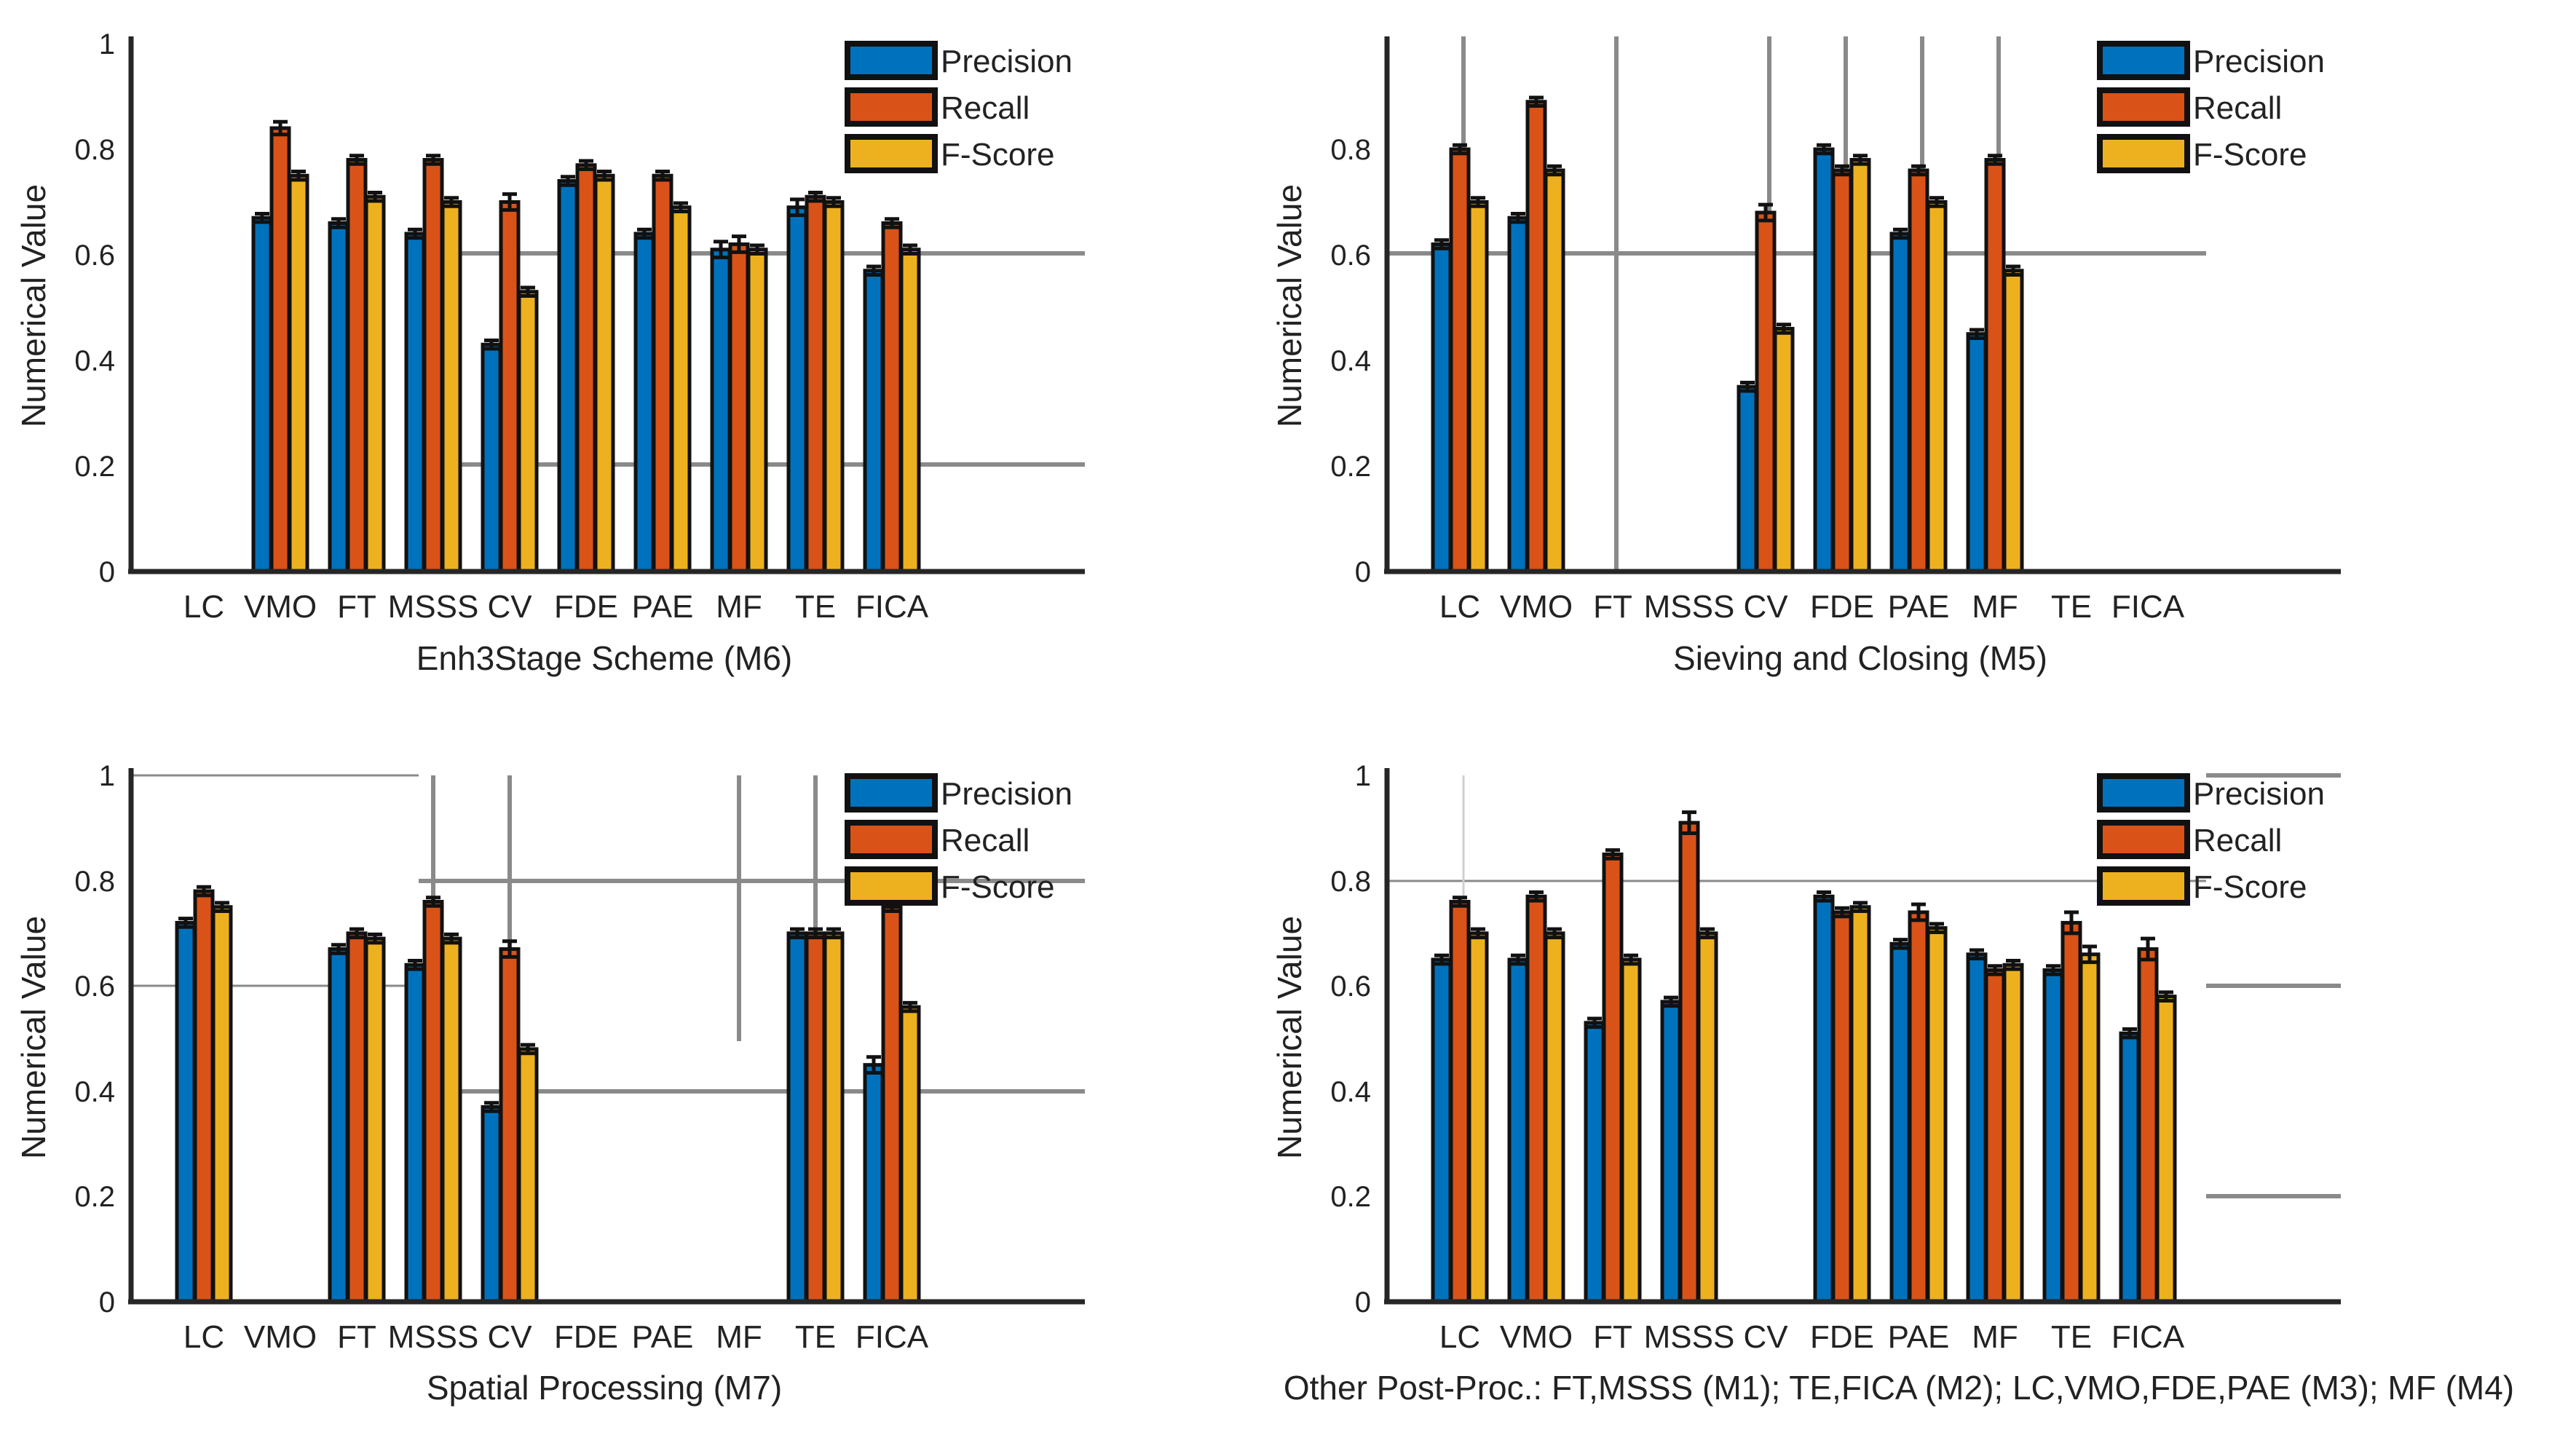  Describe the element at coordinates (1864, 1037) in the screenshot. I see `grid-lines` at that location.